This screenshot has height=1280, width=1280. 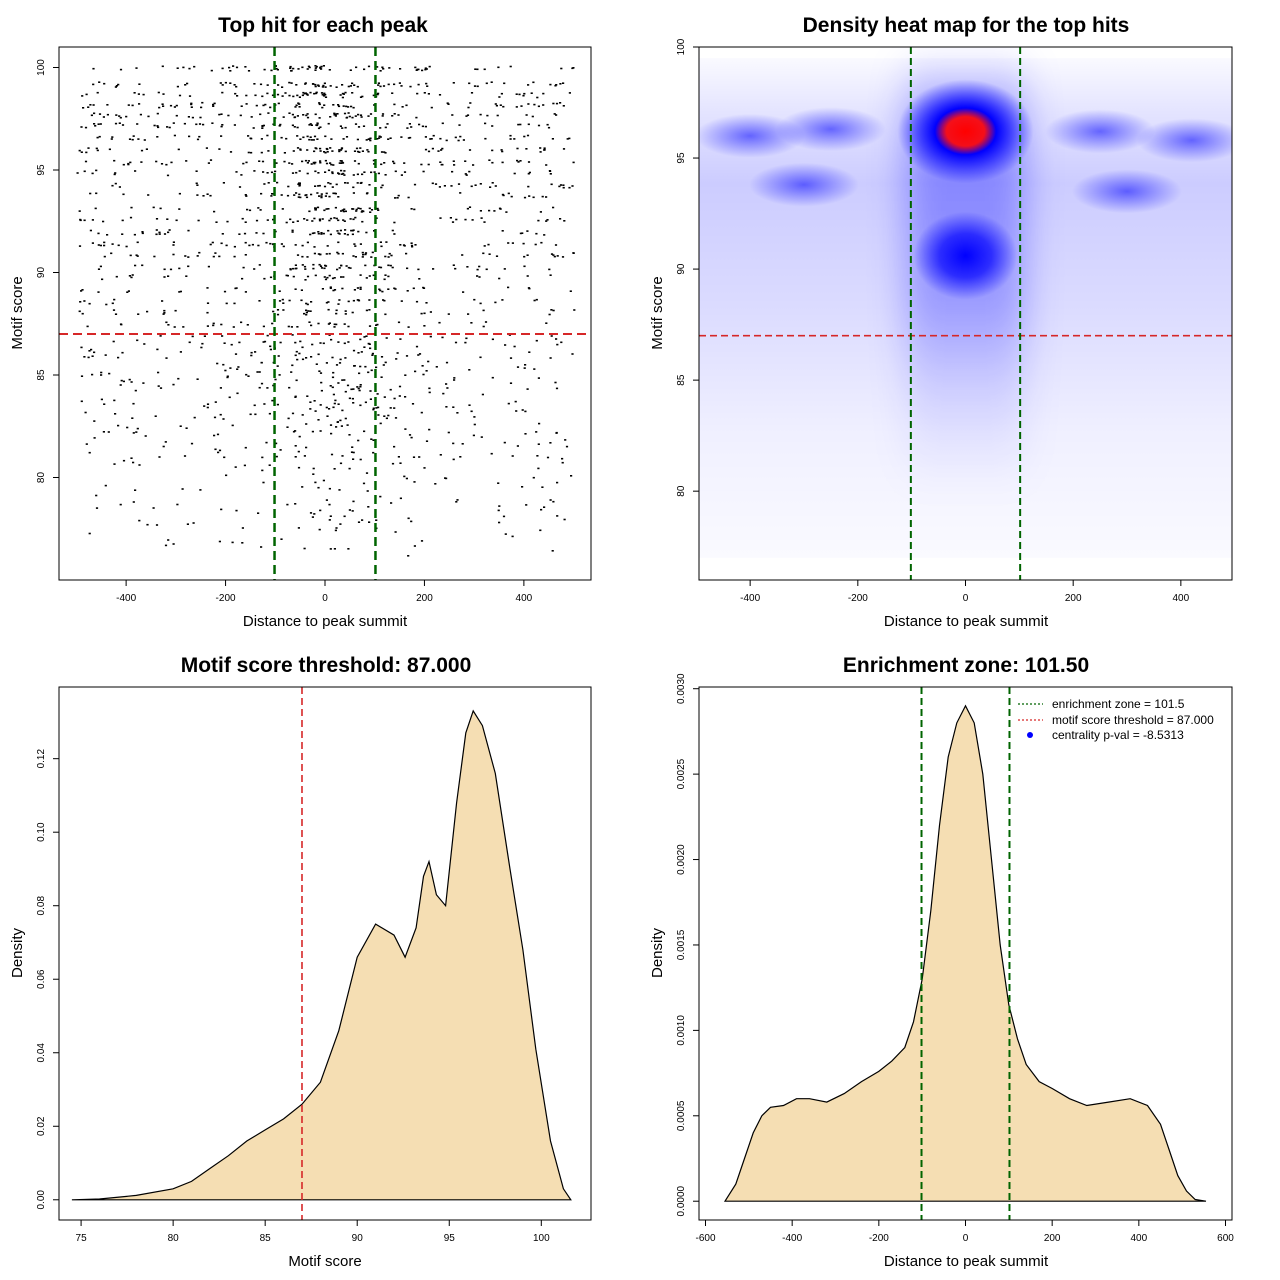 I want to click on x-tick-label: -400, so click(x=792, y=1238).